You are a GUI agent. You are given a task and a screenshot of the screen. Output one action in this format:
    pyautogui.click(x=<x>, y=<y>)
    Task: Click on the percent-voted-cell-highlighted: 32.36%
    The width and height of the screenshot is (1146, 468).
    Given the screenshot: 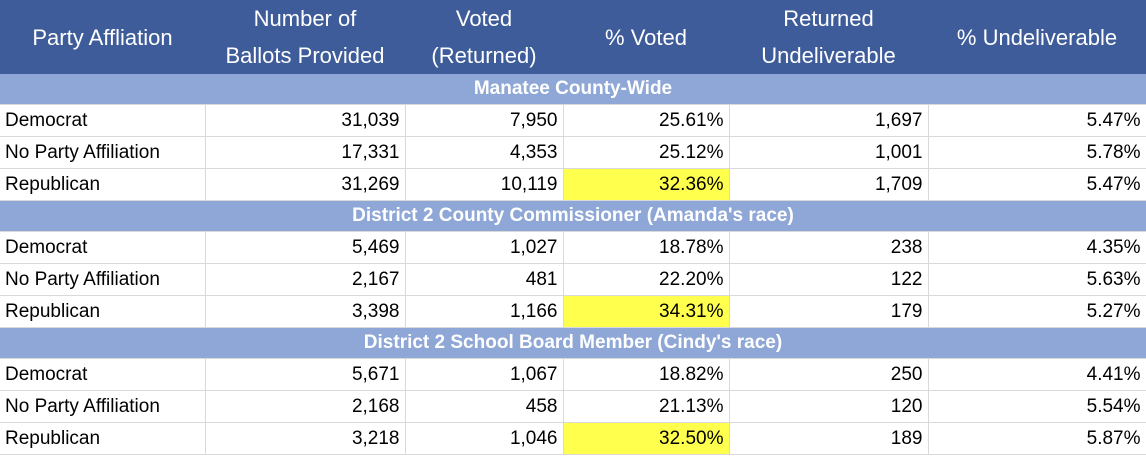 What is the action you would take?
    pyautogui.click(x=646, y=184)
    